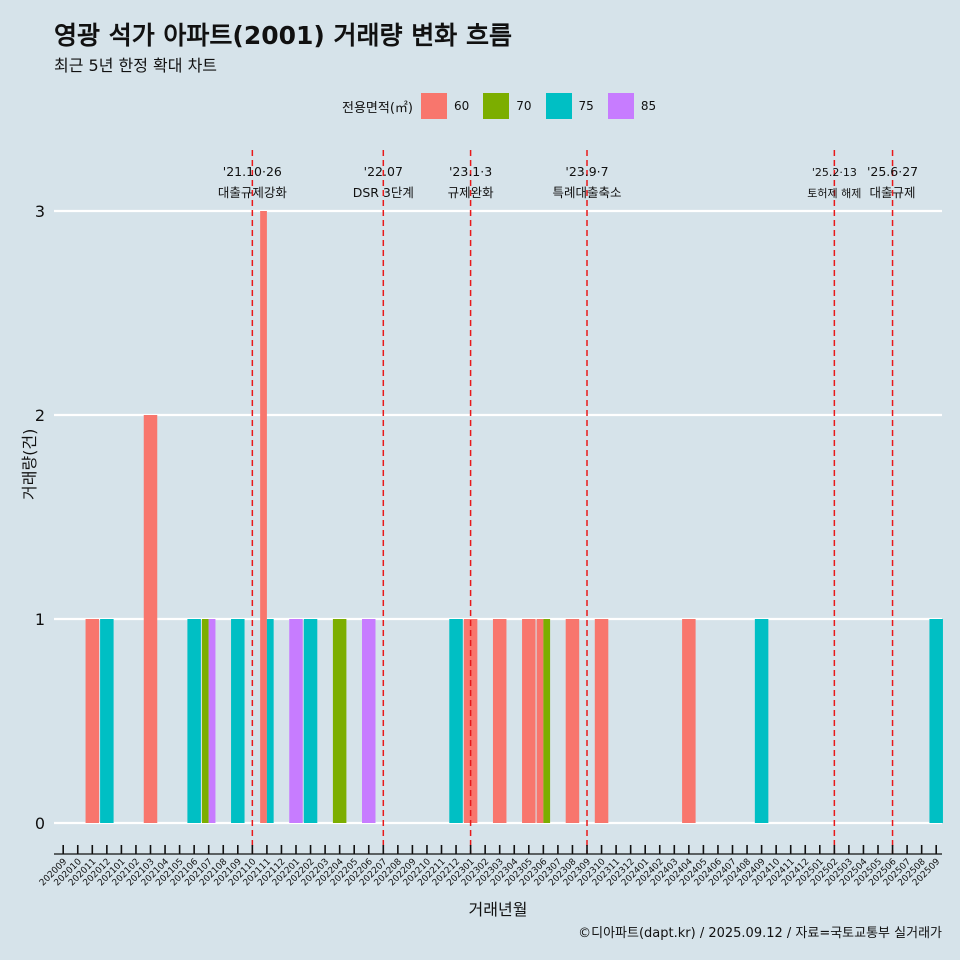 The height and width of the screenshot is (960, 960). Describe the element at coordinates (893, 192) in the screenshot. I see `event-label-202506: 대출규제` at that location.